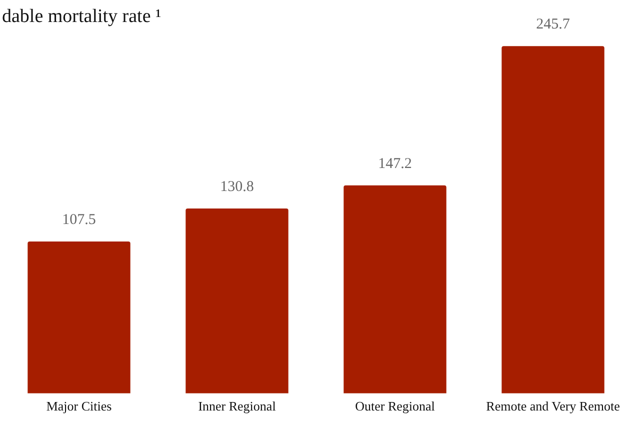 This screenshot has width=632, height=425. Describe the element at coordinates (79, 406) in the screenshot. I see `x-tick-label: Major Cities` at that location.